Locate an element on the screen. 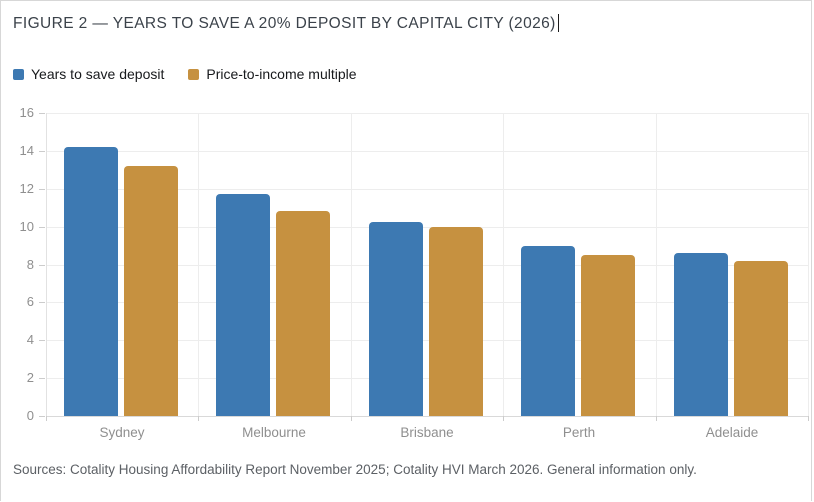 The height and width of the screenshot is (502, 814). bar-brisbane-years-to-save is located at coordinates (396, 319).